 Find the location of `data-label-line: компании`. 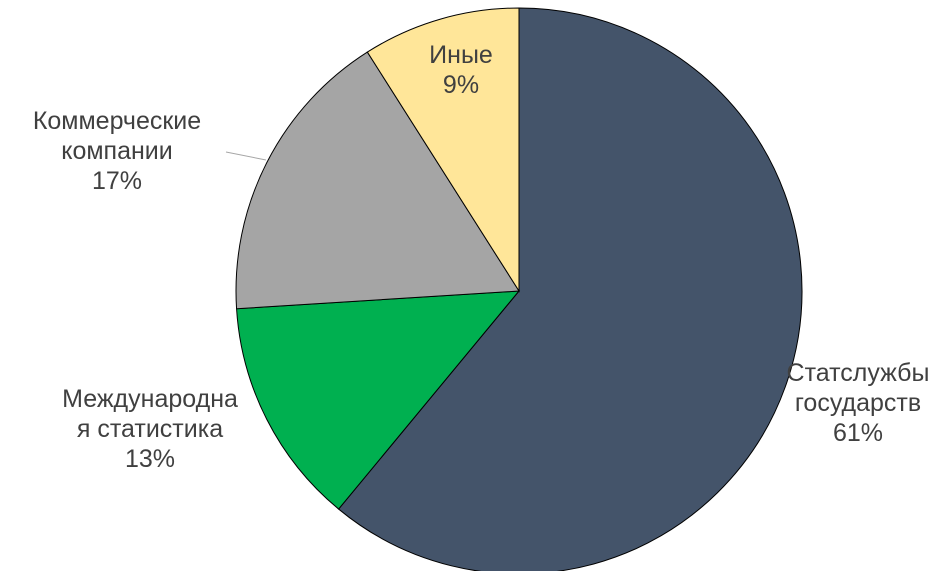

data-label-line: компании is located at coordinates (117, 151).